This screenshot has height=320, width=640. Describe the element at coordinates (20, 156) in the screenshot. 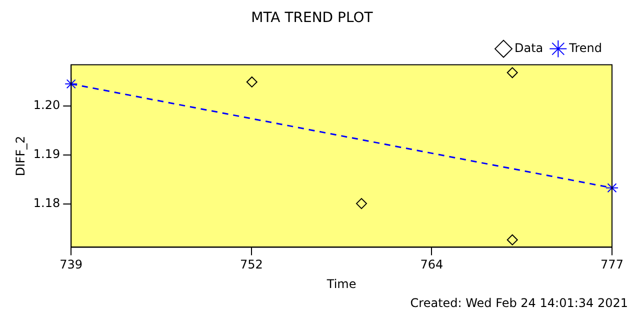

I see `y-axis-title: DIFF_2` at that location.